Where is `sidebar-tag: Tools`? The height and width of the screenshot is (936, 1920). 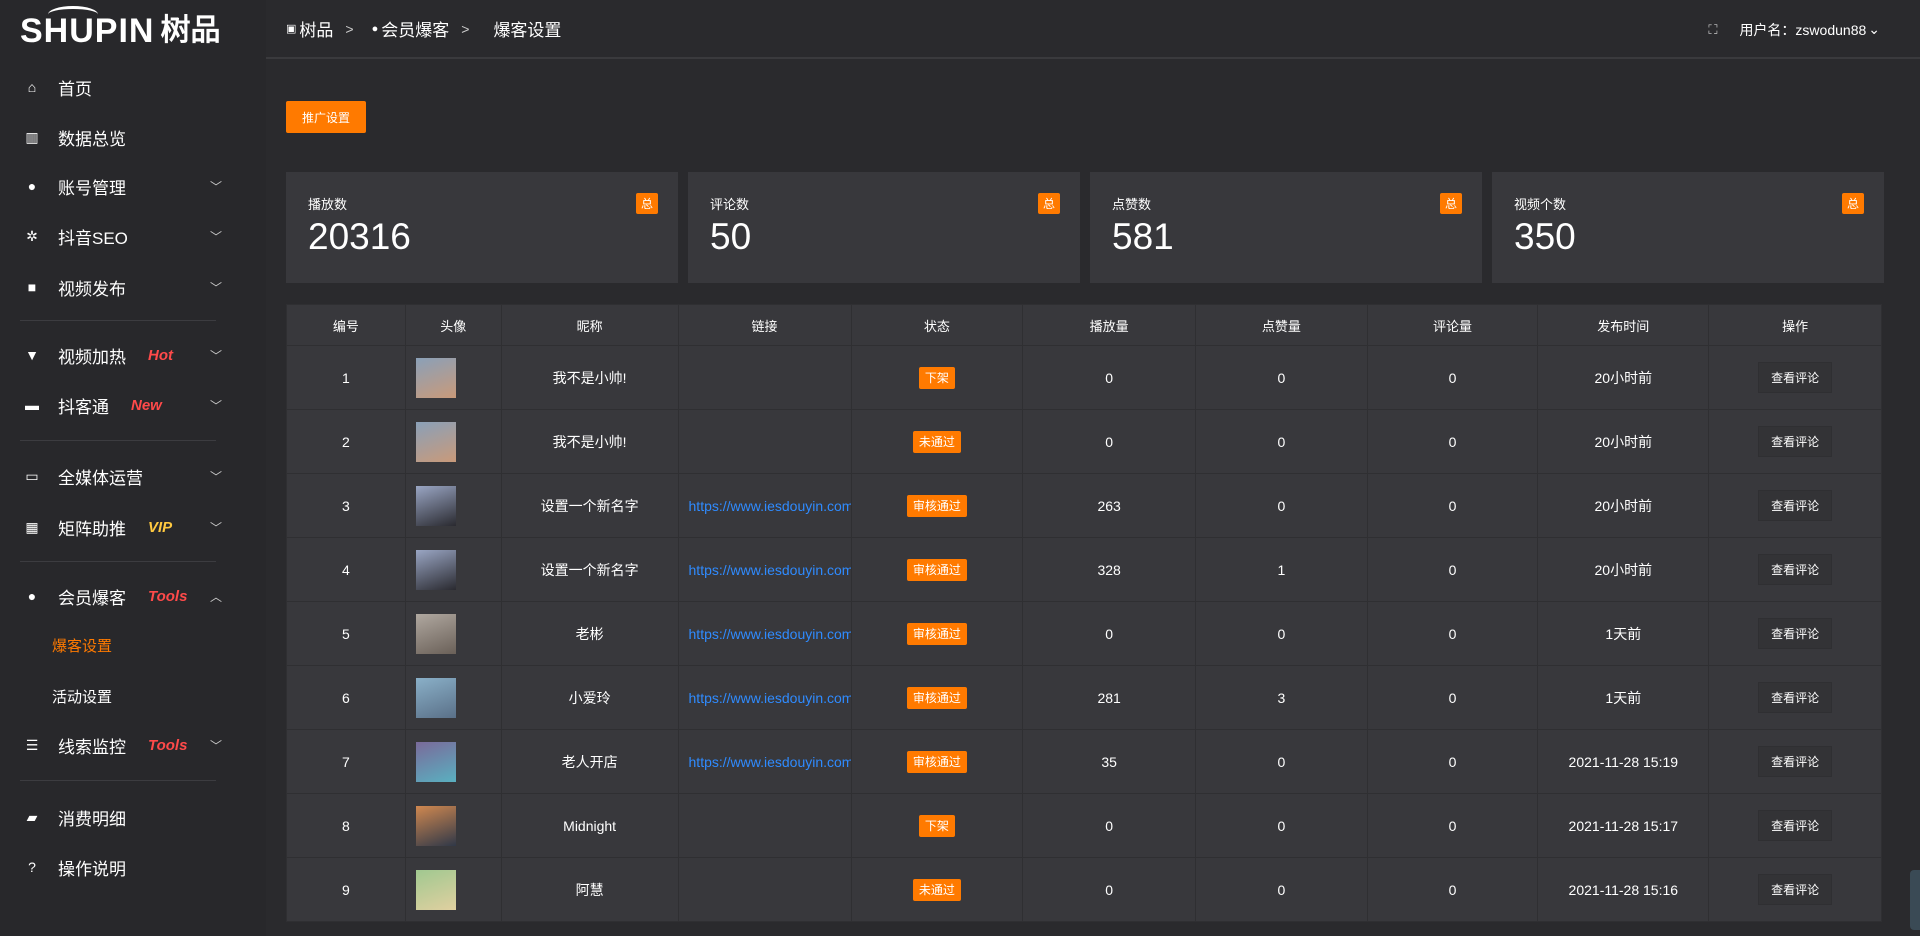 sidebar-tag: Tools is located at coordinates (168, 745).